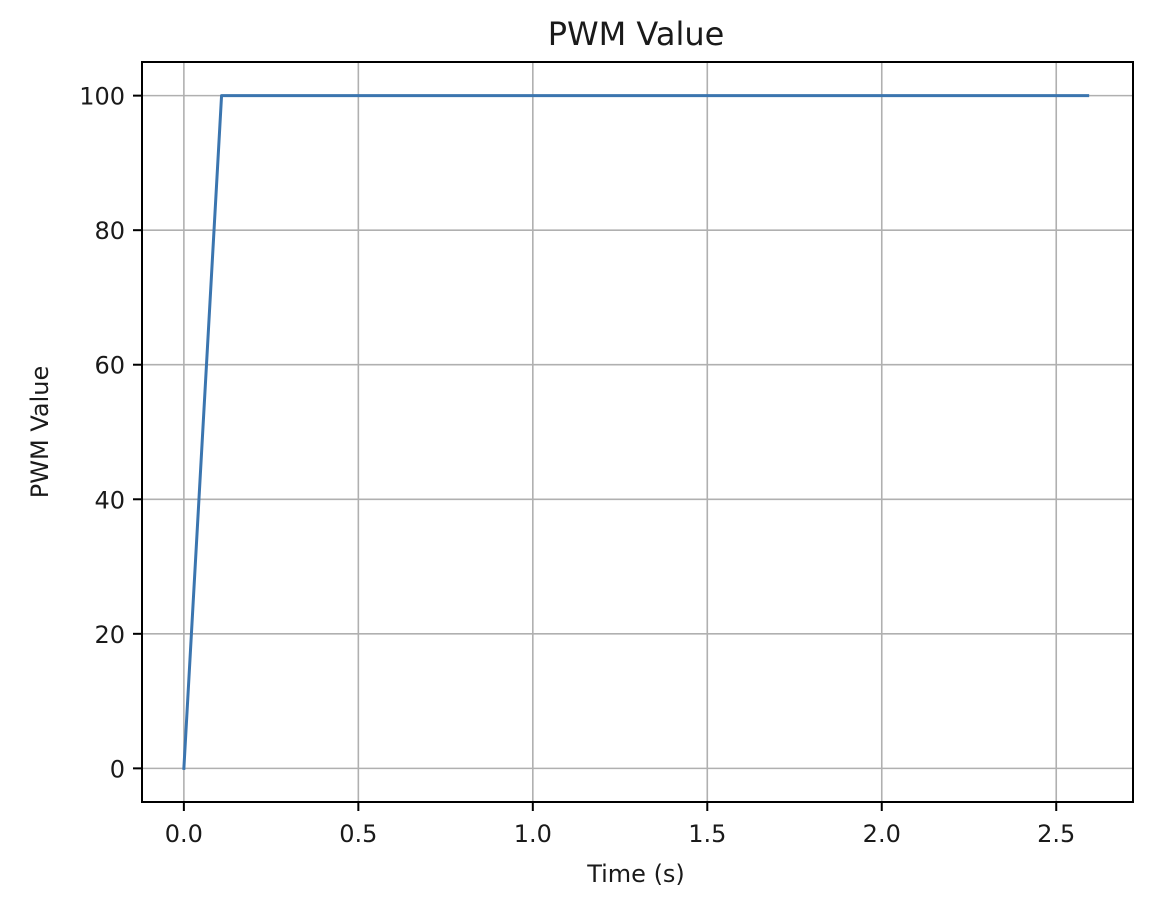  Describe the element at coordinates (533, 834) in the screenshot. I see `x-tick-label: 1.0` at that location.